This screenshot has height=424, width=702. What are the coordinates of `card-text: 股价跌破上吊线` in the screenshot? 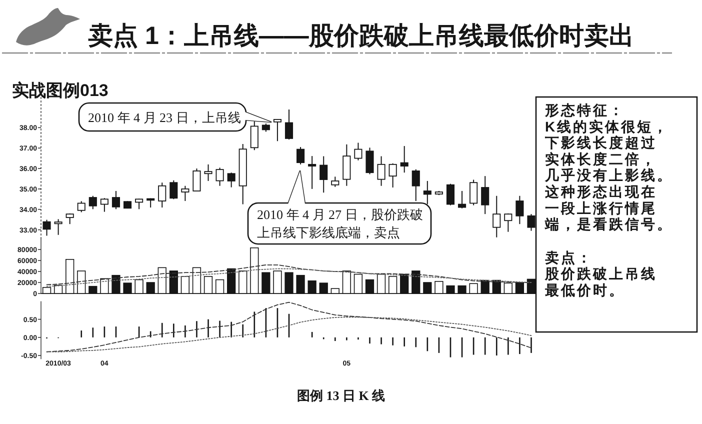 It's located at (601, 274).